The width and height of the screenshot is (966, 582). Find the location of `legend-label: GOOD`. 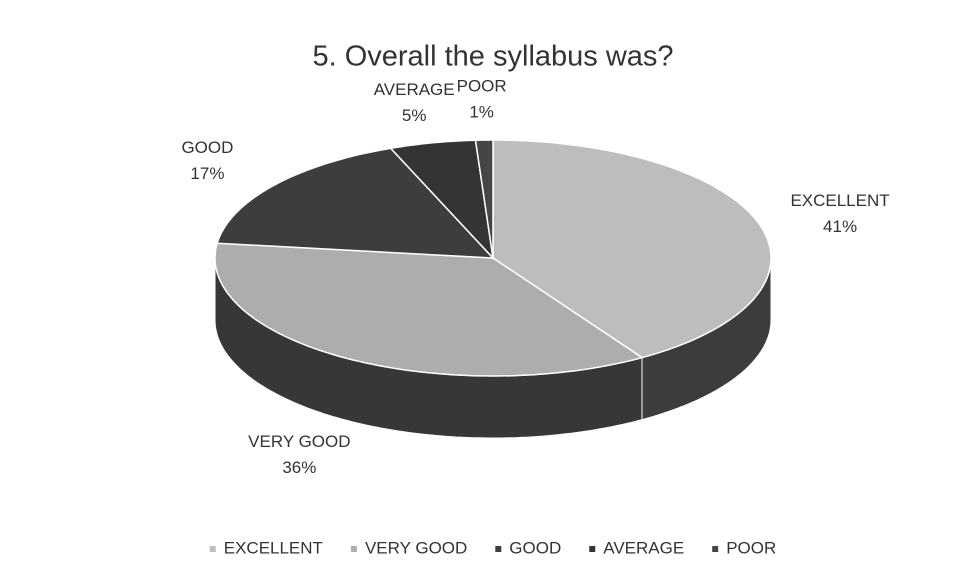

legend-label: GOOD is located at coordinates (535, 547).